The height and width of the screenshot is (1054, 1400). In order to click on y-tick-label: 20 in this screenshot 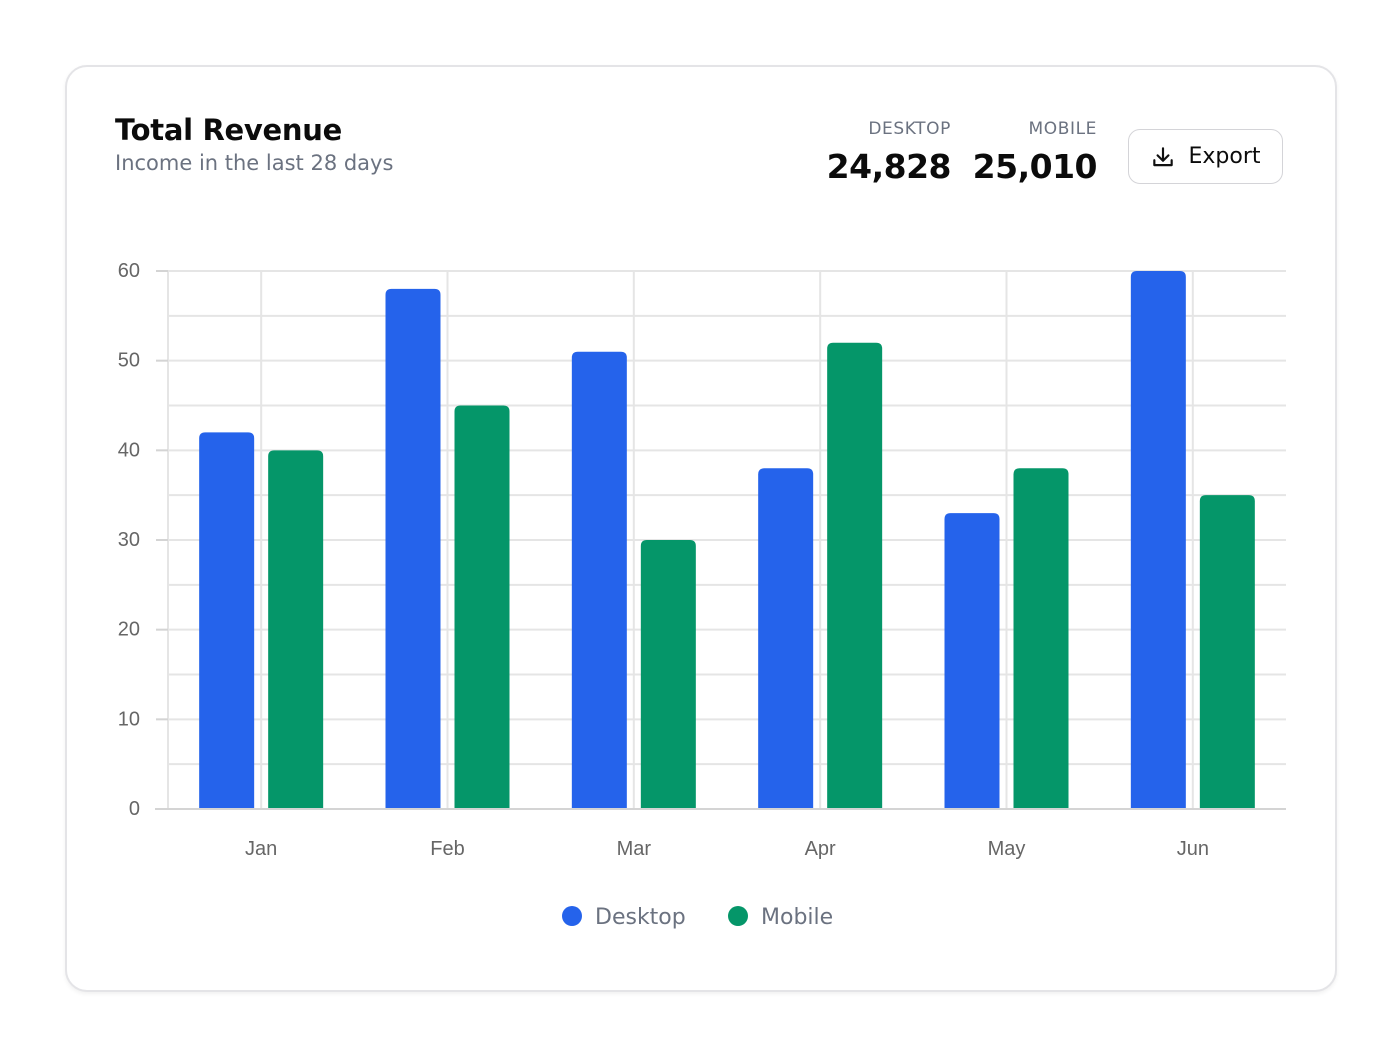, I will do `click(129, 630)`.